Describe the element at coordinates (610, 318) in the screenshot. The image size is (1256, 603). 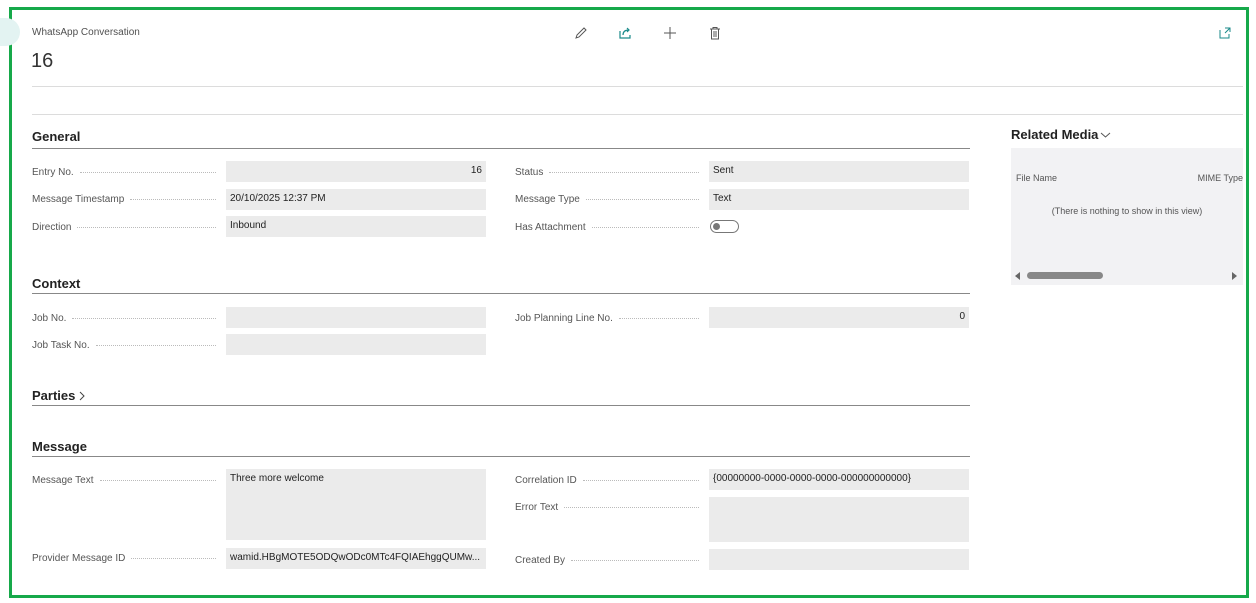
I see `job-planning-line-no-label: Job Planning Line No.` at that location.